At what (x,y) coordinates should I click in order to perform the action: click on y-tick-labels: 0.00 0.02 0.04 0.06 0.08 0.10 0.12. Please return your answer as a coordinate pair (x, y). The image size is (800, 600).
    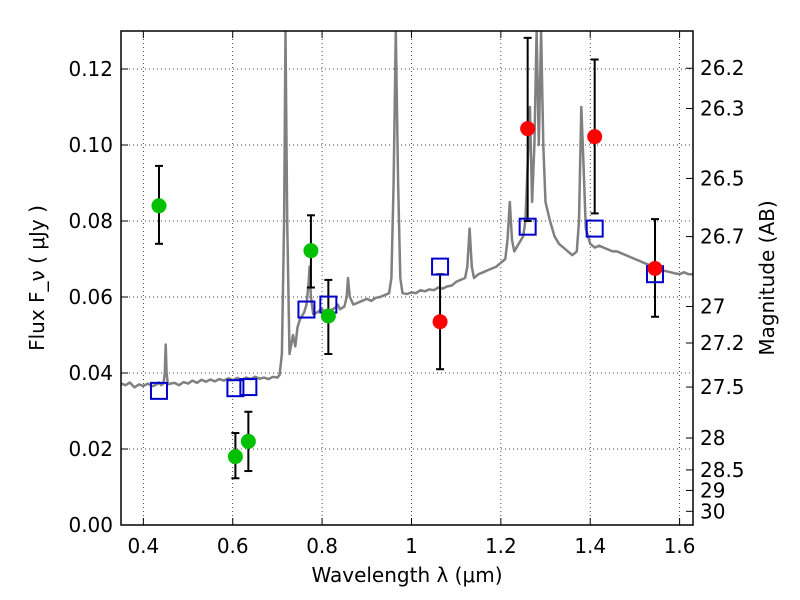
    Looking at the image, I should click on (90, 297).